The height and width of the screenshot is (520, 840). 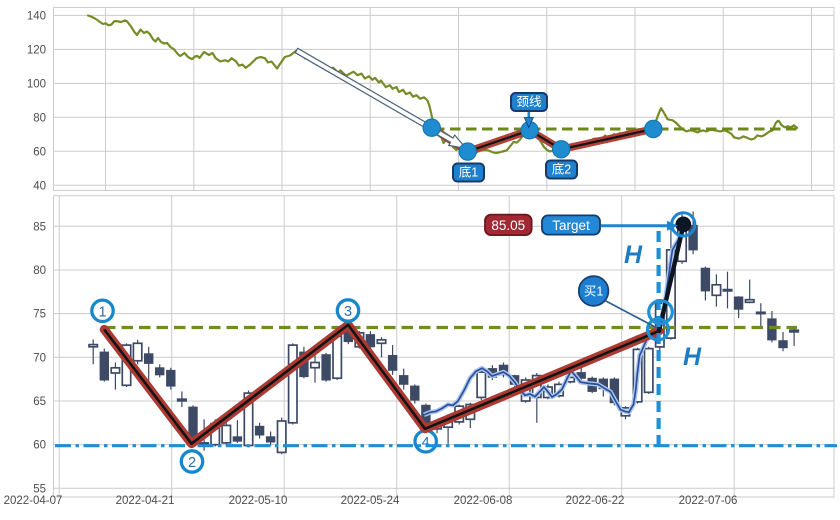 What do you see at coordinates (192, 463) in the screenshot?
I see `svg-text: 2` at bounding box center [192, 463].